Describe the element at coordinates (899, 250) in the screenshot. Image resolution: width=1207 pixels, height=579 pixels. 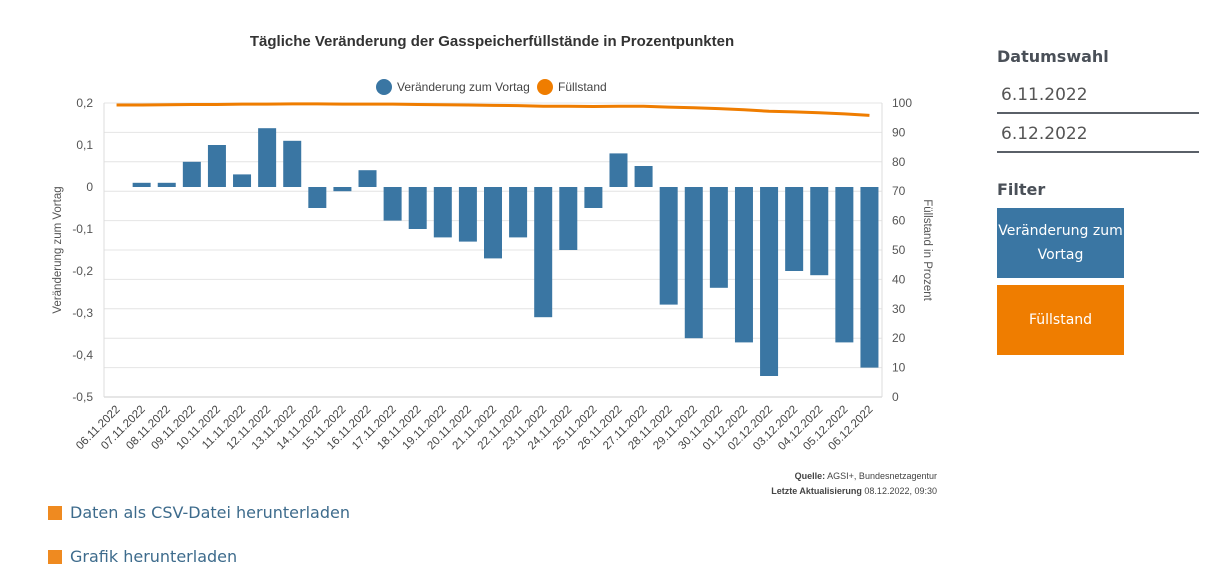
I see `y-right-tick-label: 50` at that location.